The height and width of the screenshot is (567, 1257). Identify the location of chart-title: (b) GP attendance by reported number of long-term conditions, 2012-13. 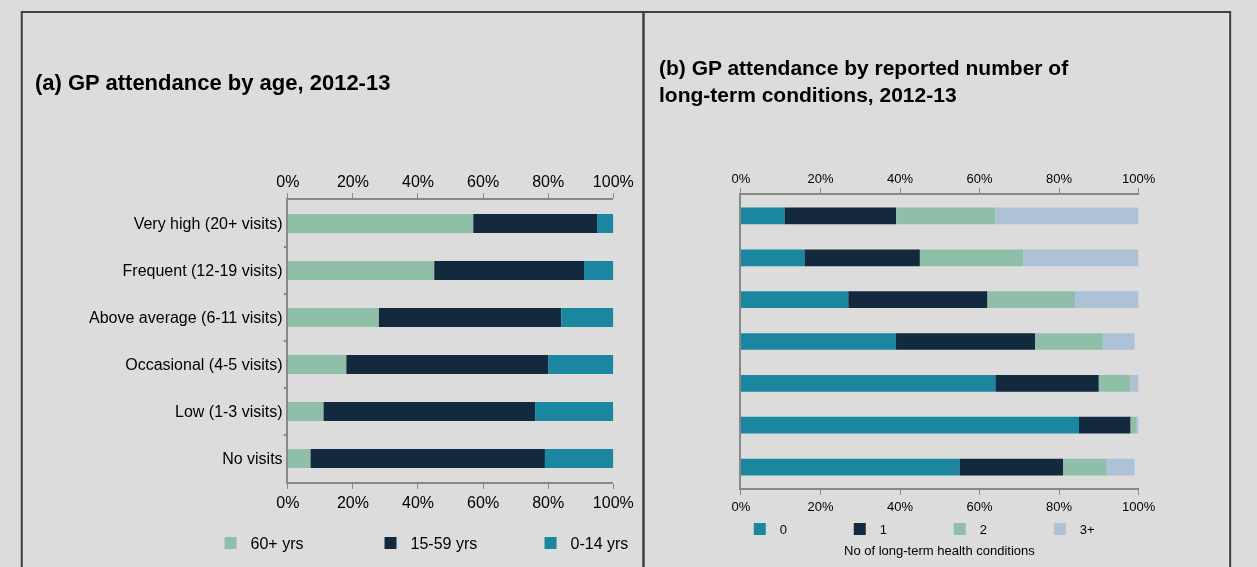
(864, 81).